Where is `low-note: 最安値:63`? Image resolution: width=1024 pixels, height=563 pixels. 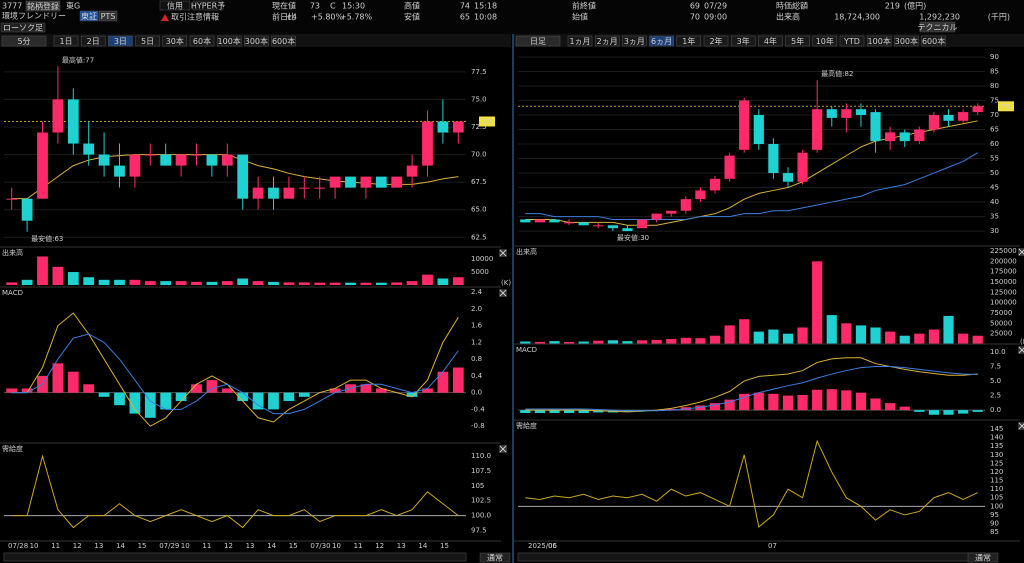 low-note: 最安値:63 is located at coordinates (47, 238).